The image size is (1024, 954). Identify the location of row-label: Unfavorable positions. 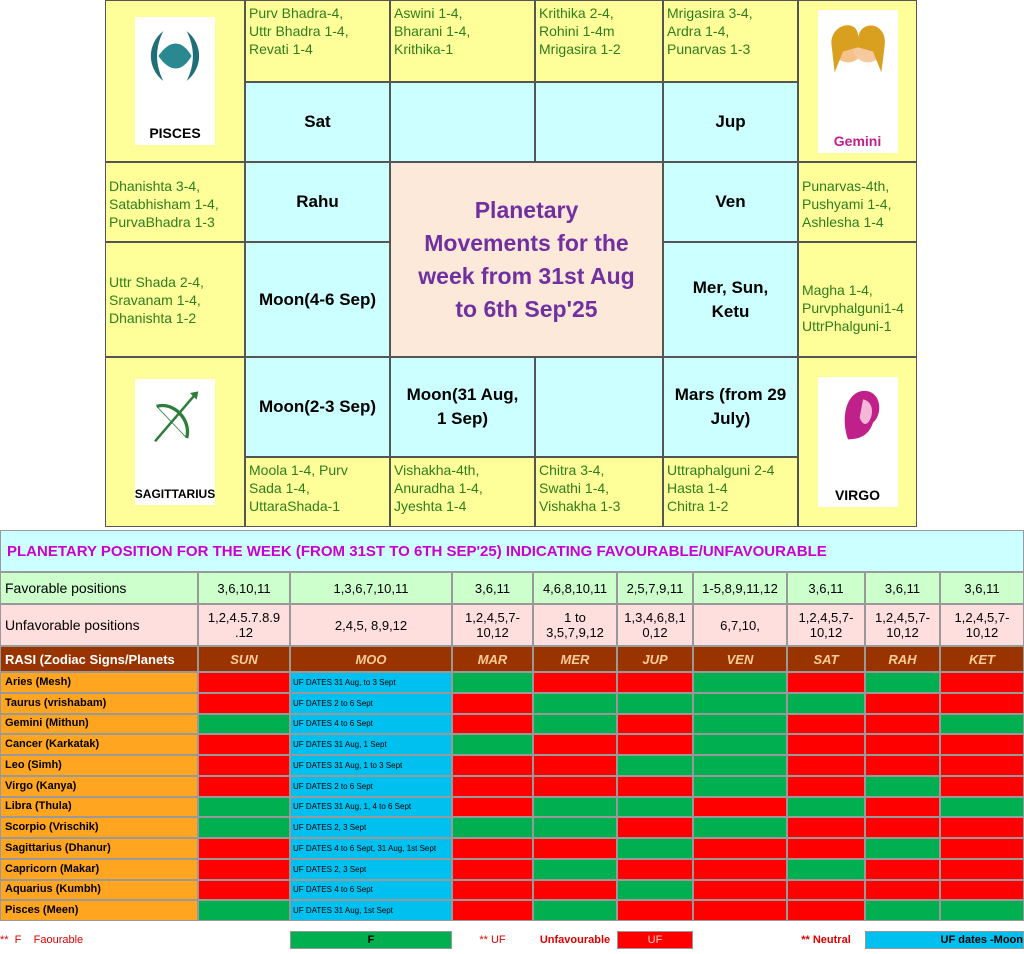
(99, 625).